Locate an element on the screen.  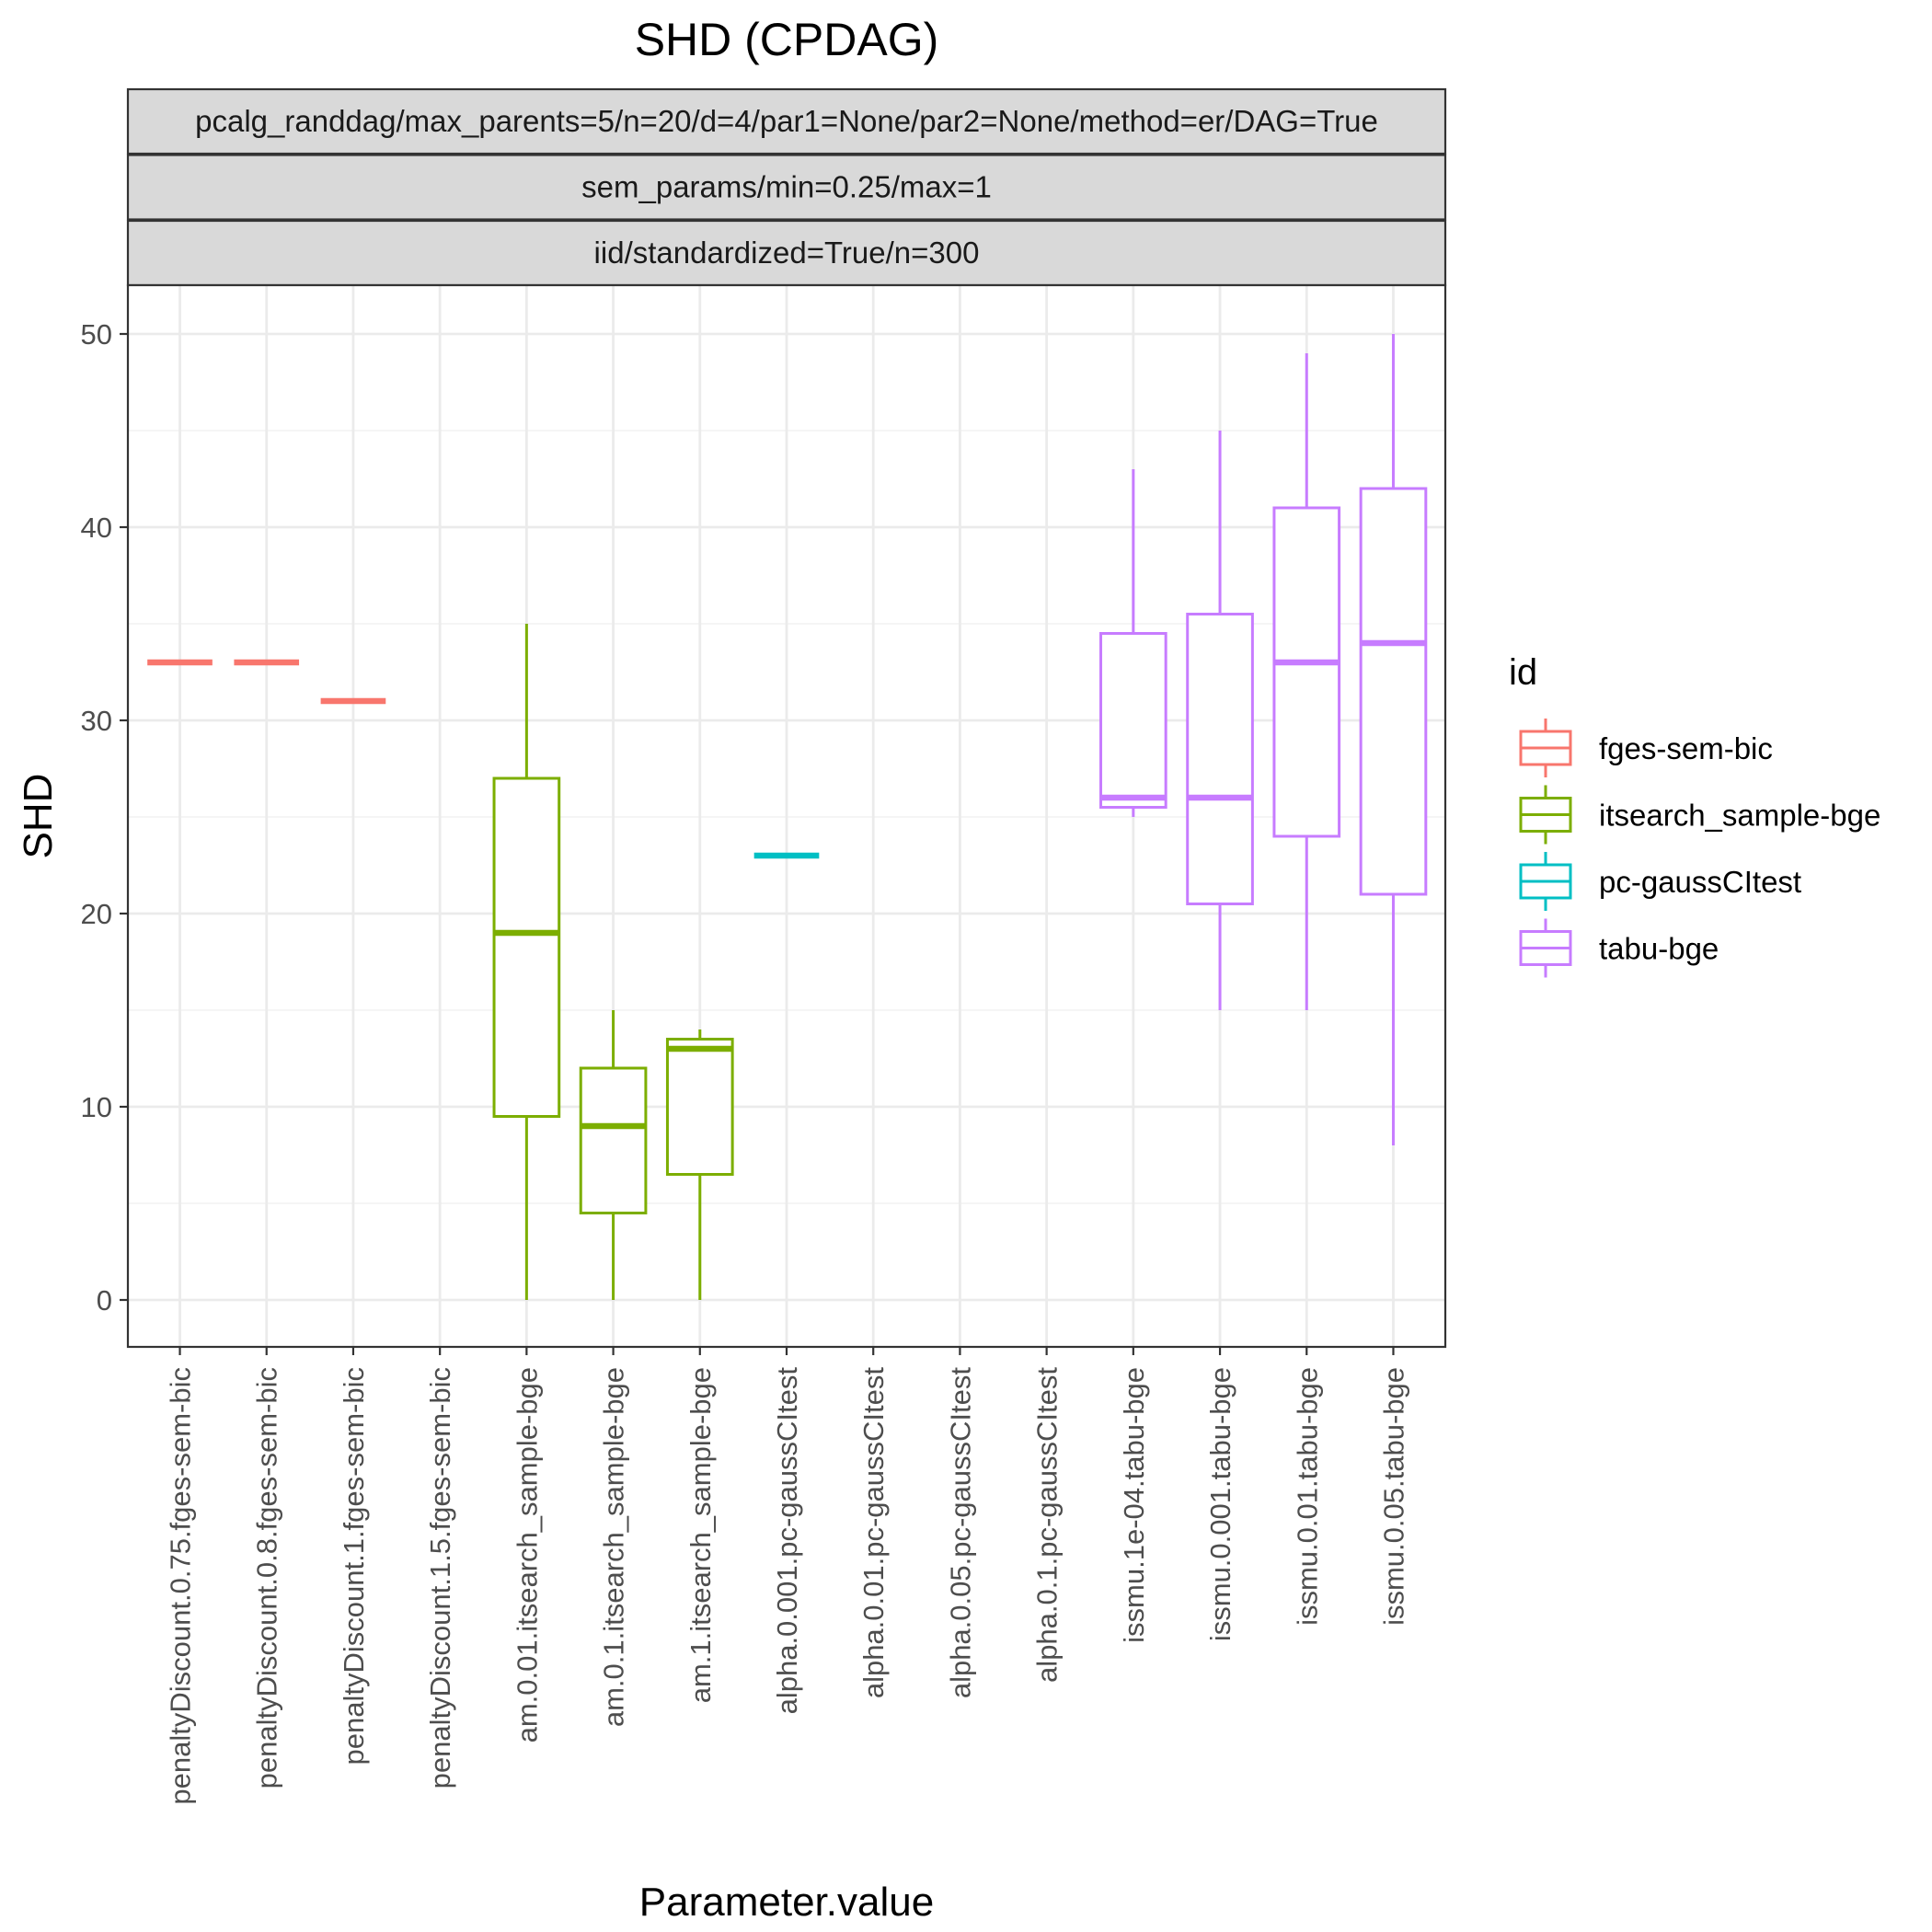
y-tick-label: 20 is located at coordinates (96, 914).